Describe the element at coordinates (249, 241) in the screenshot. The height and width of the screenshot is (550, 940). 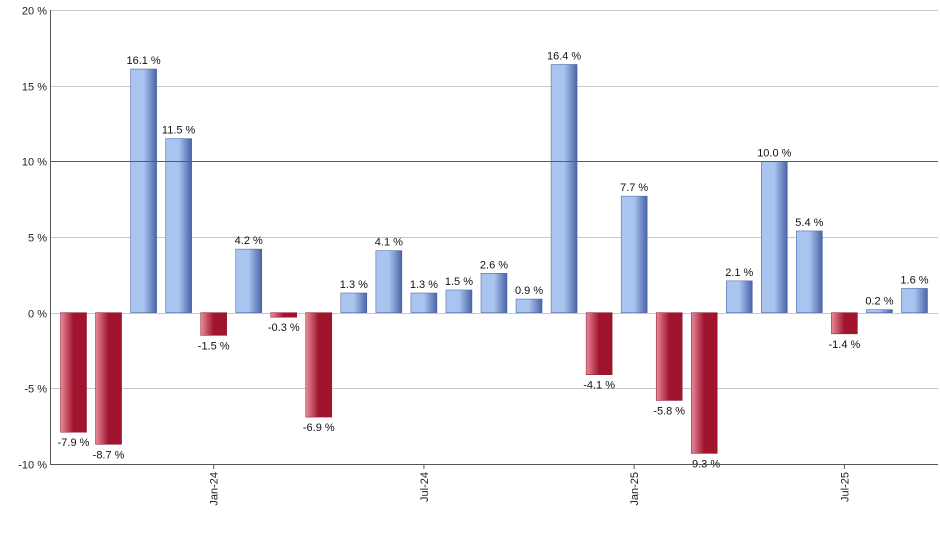
I see `bar-value-label: 4.2 %` at that location.